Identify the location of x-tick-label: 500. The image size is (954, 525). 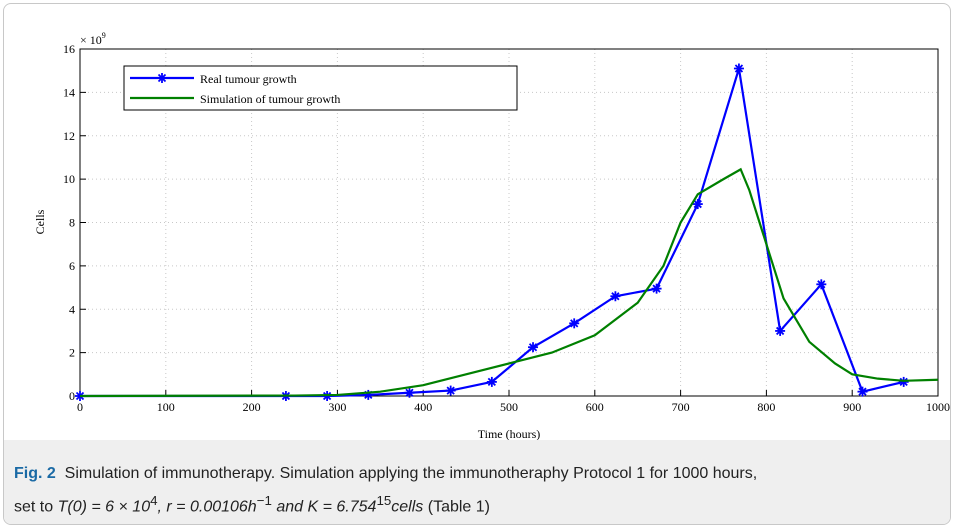
(509, 407).